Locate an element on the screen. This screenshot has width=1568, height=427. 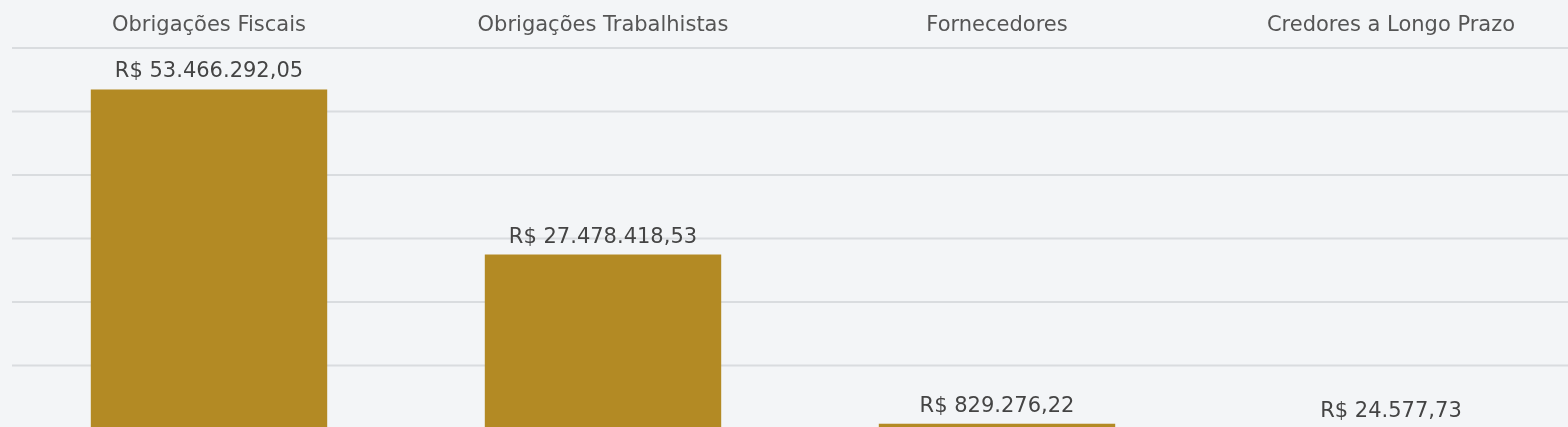
data-label: R$ 27.478.418,53 is located at coordinates (603, 235).